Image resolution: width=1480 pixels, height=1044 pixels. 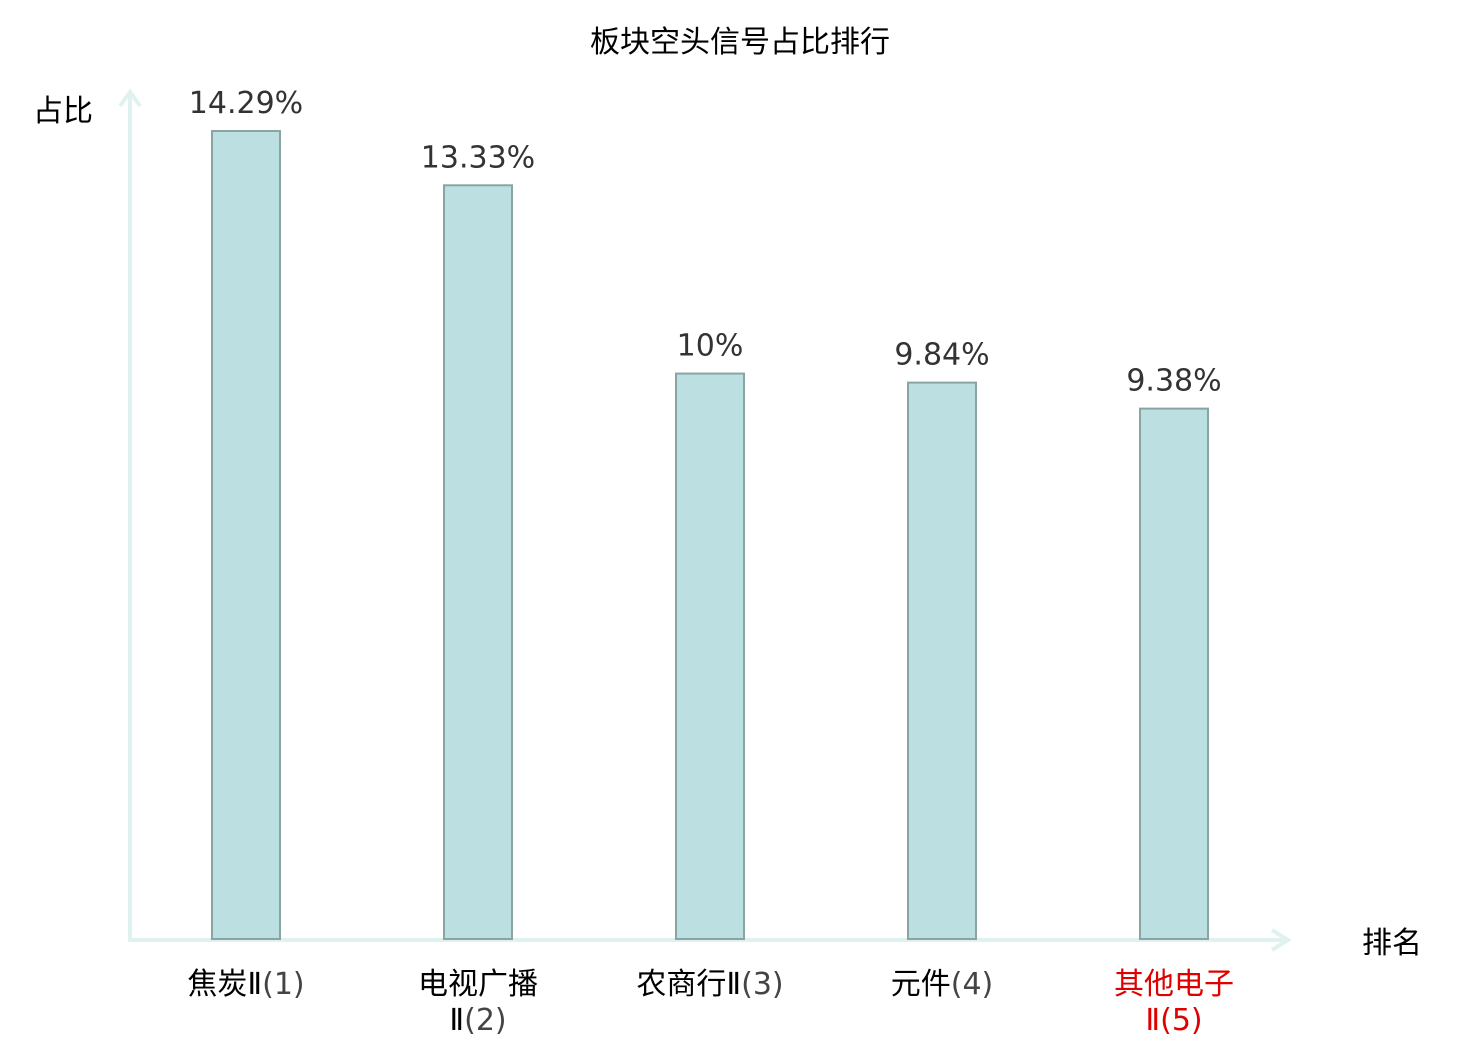 I want to click on value-label-2: 13.33%, so click(x=478, y=157).